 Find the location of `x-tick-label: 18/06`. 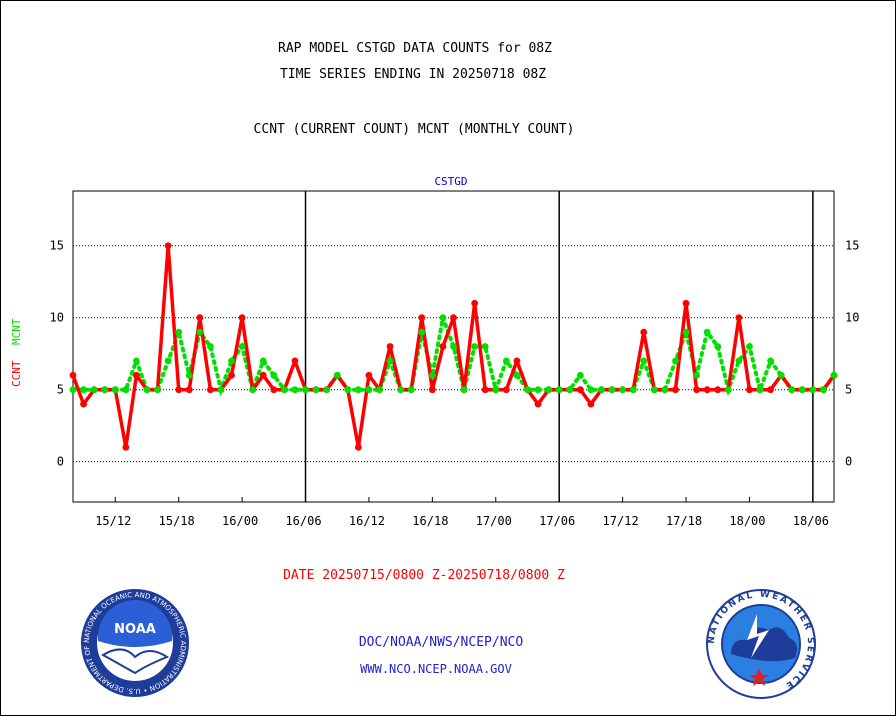

x-tick-label: 18/06 is located at coordinates (811, 521).